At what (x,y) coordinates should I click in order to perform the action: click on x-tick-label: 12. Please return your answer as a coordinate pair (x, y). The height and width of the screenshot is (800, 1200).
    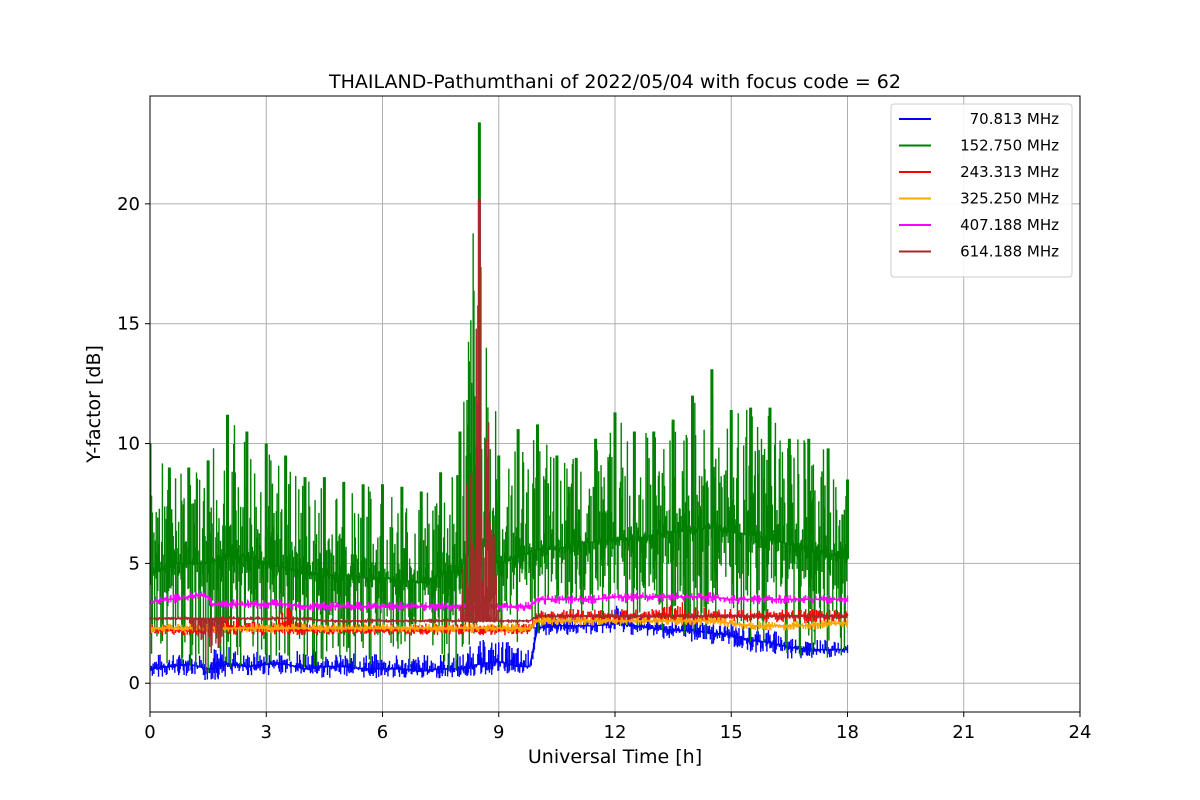
    Looking at the image, I should click on (615, 732).